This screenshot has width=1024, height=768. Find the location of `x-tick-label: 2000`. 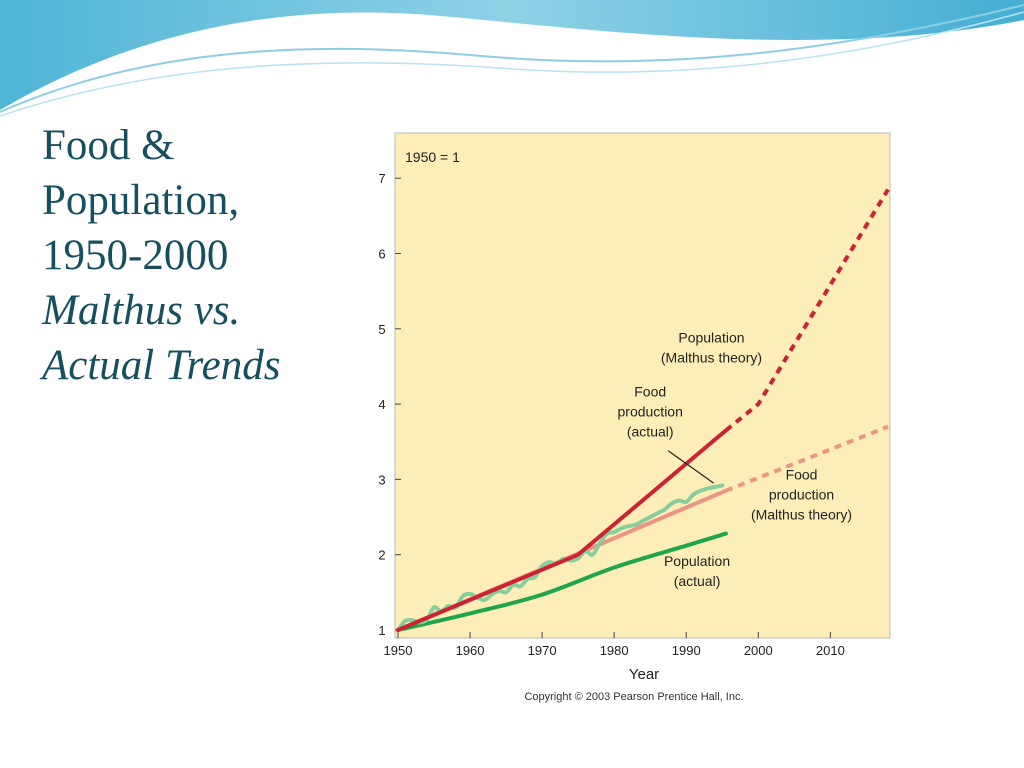

x-tick-label: 2000 is located at coordinates (758, 650).